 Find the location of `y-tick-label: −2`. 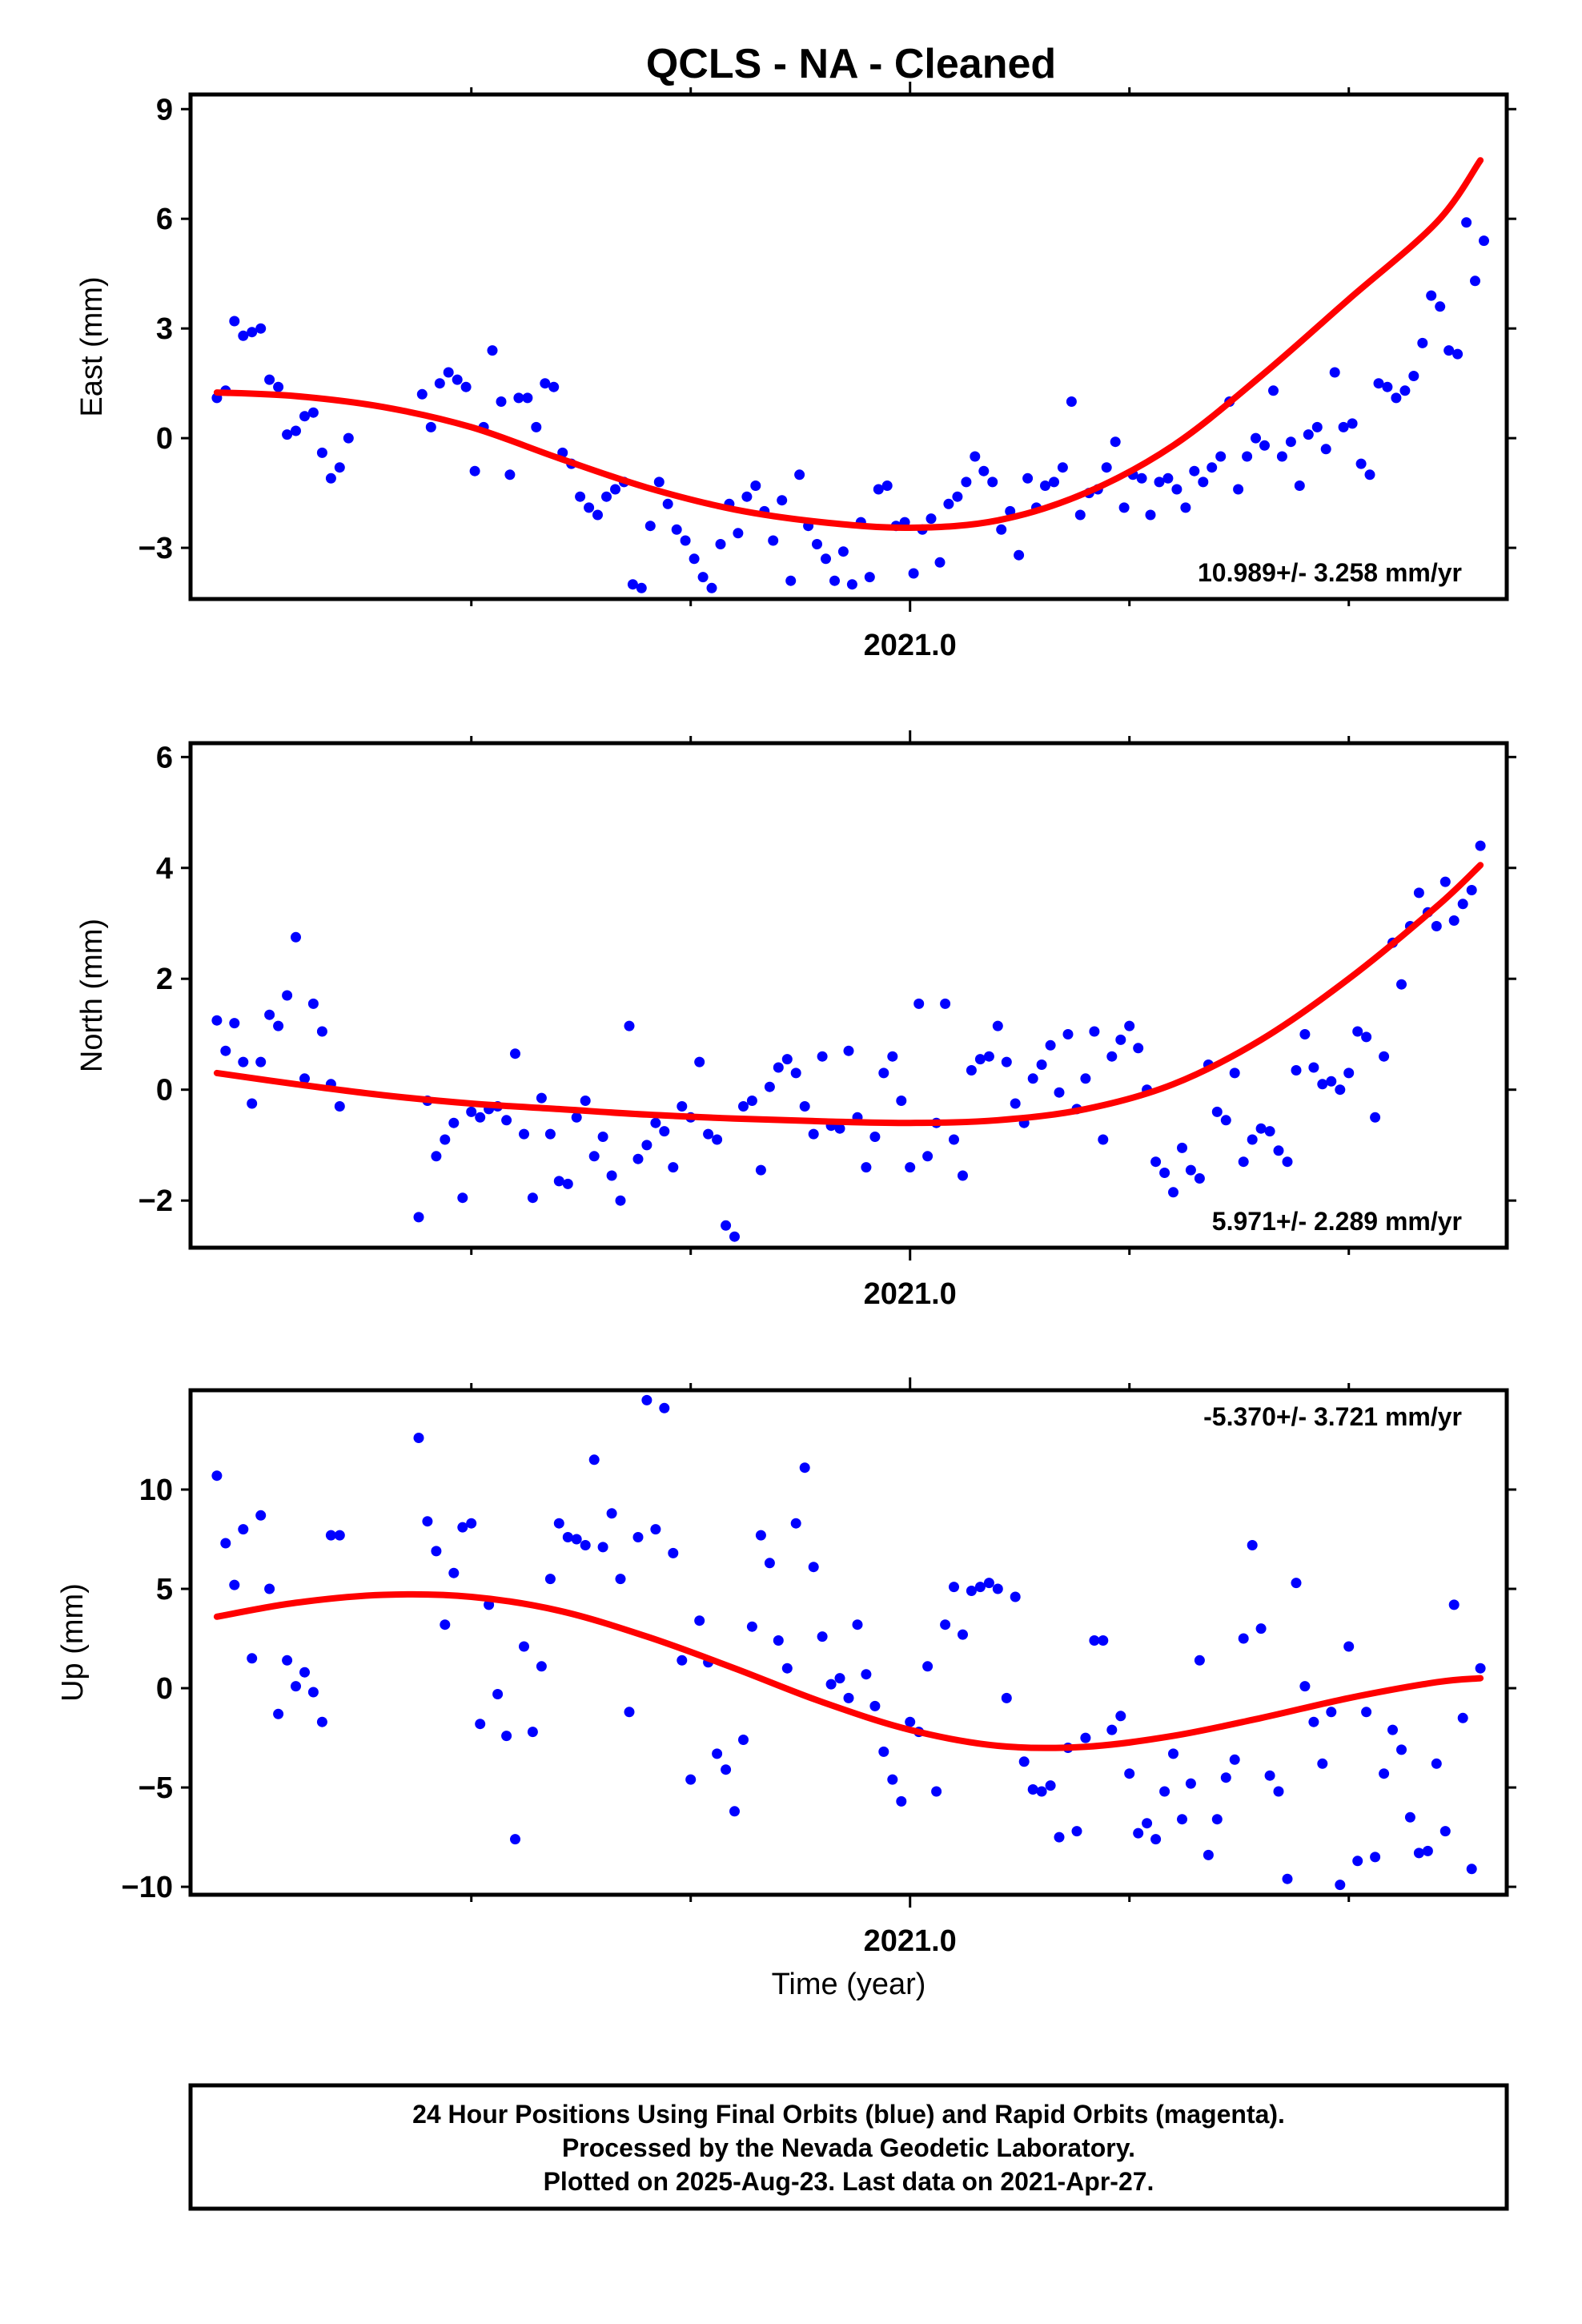

y-tick-label: −2 is located at coordinates (156, 1201).